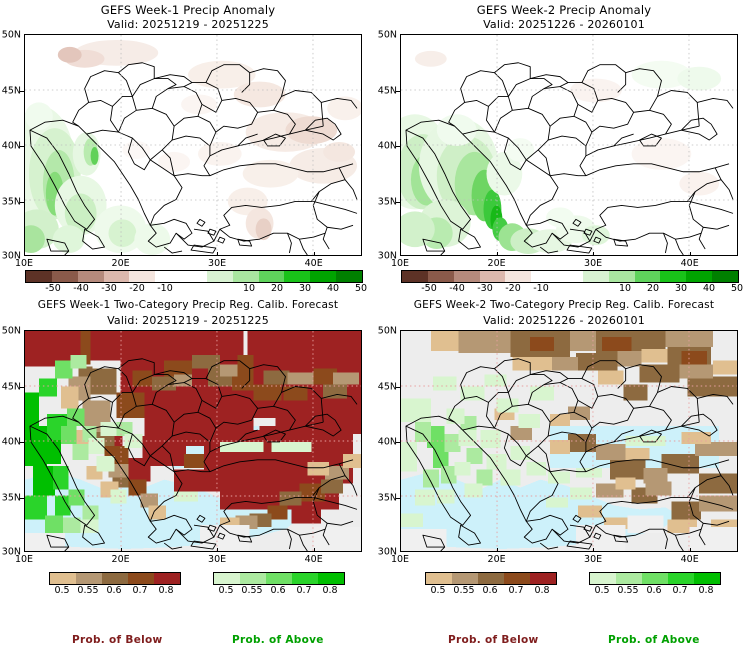  Describe the element at coordinates (496, 559) in the screenshot. I see `xtick-label: 20E` at that location.